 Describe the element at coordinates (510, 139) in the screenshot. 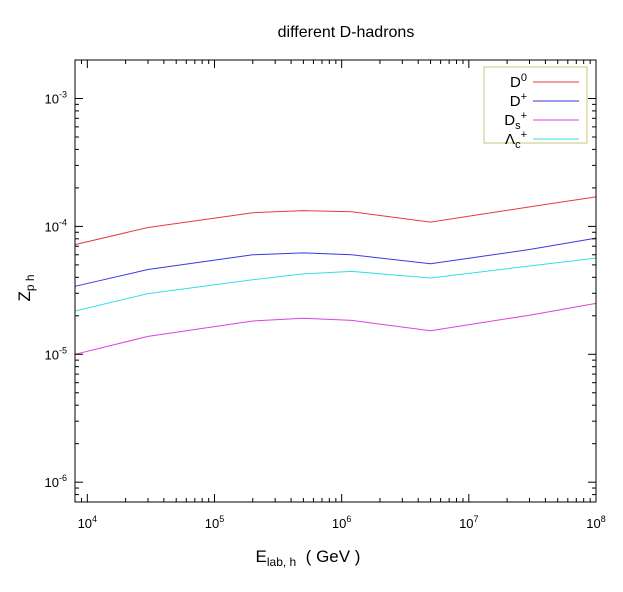

I see `legend-label-main: Λ` at that location.